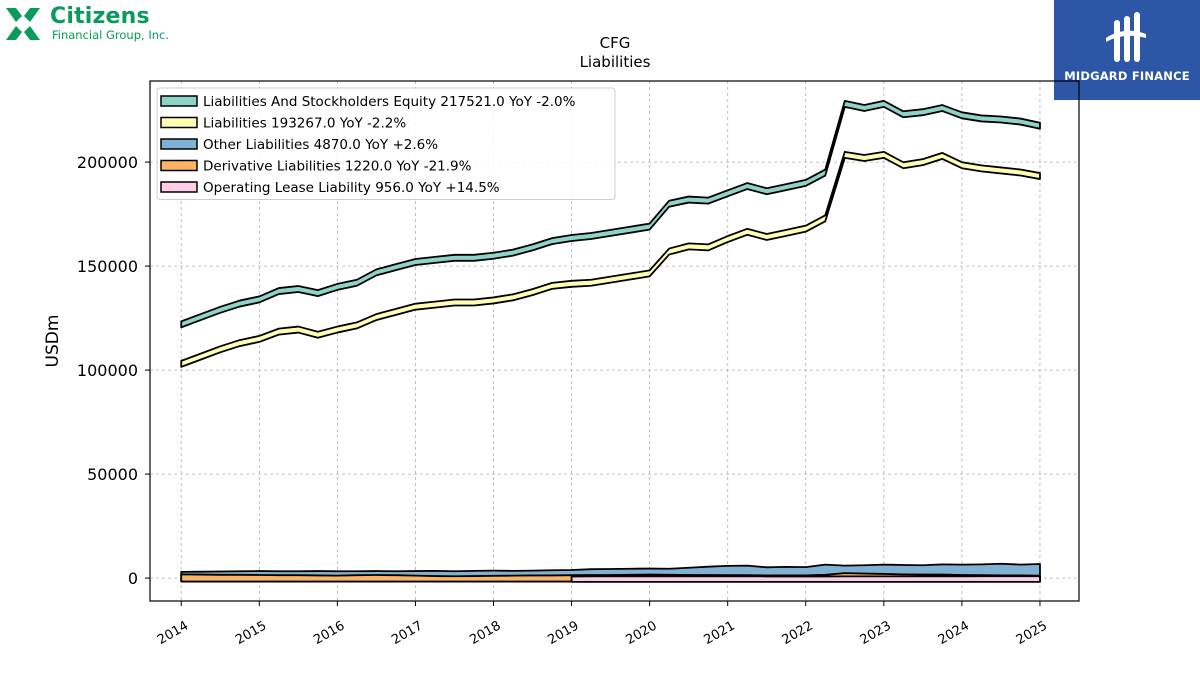  I want to click on x-tick-label: 2020, so click(641, 633).